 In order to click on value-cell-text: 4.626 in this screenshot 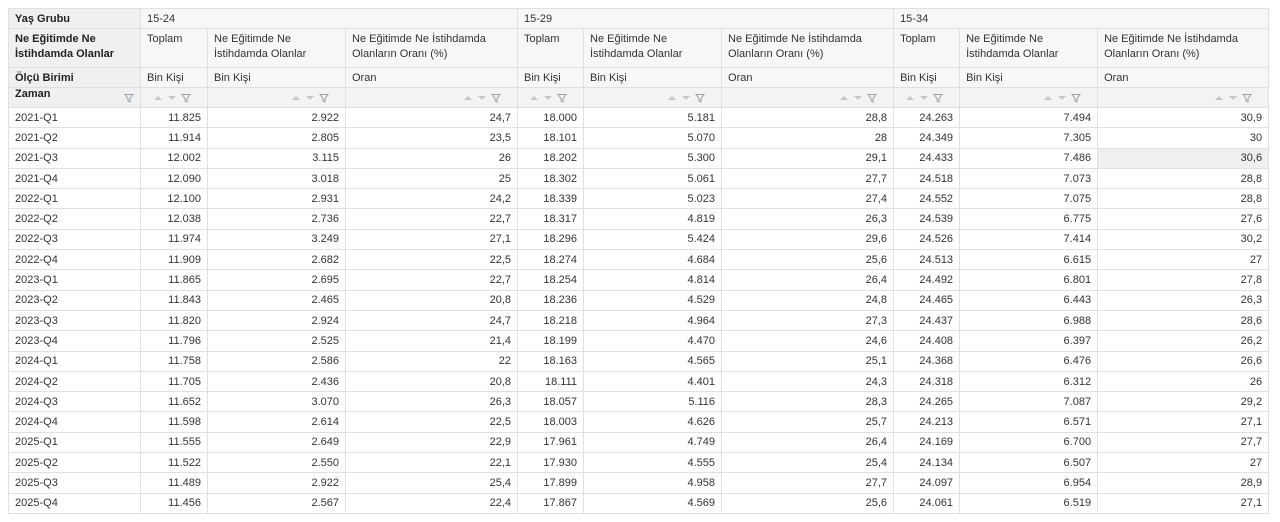, I will do `click(701, 422)`.